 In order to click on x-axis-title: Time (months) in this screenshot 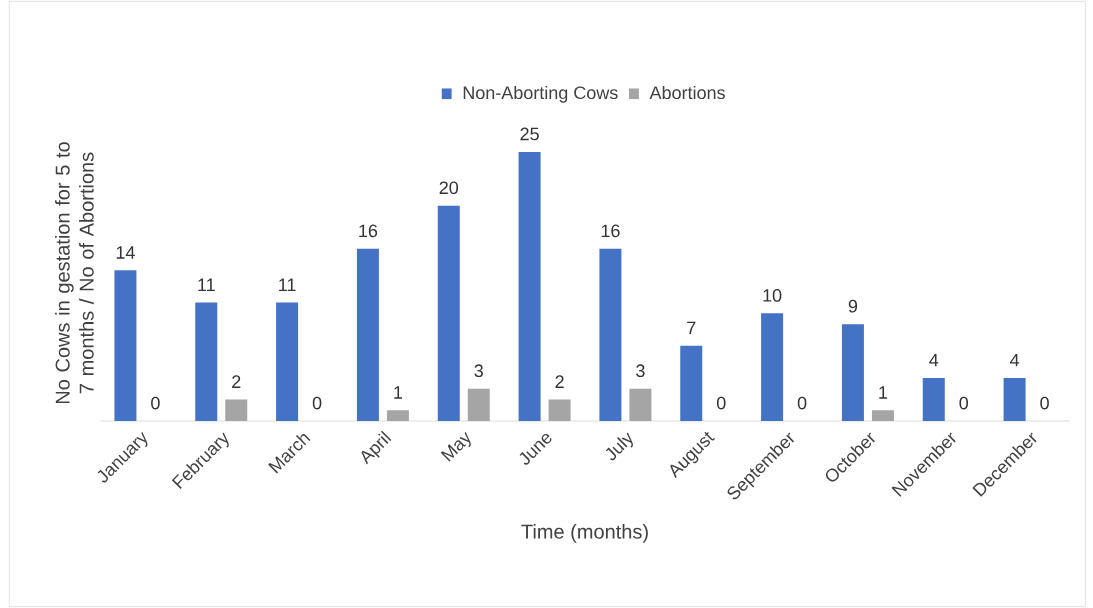, I will do `click(584, 533)`.